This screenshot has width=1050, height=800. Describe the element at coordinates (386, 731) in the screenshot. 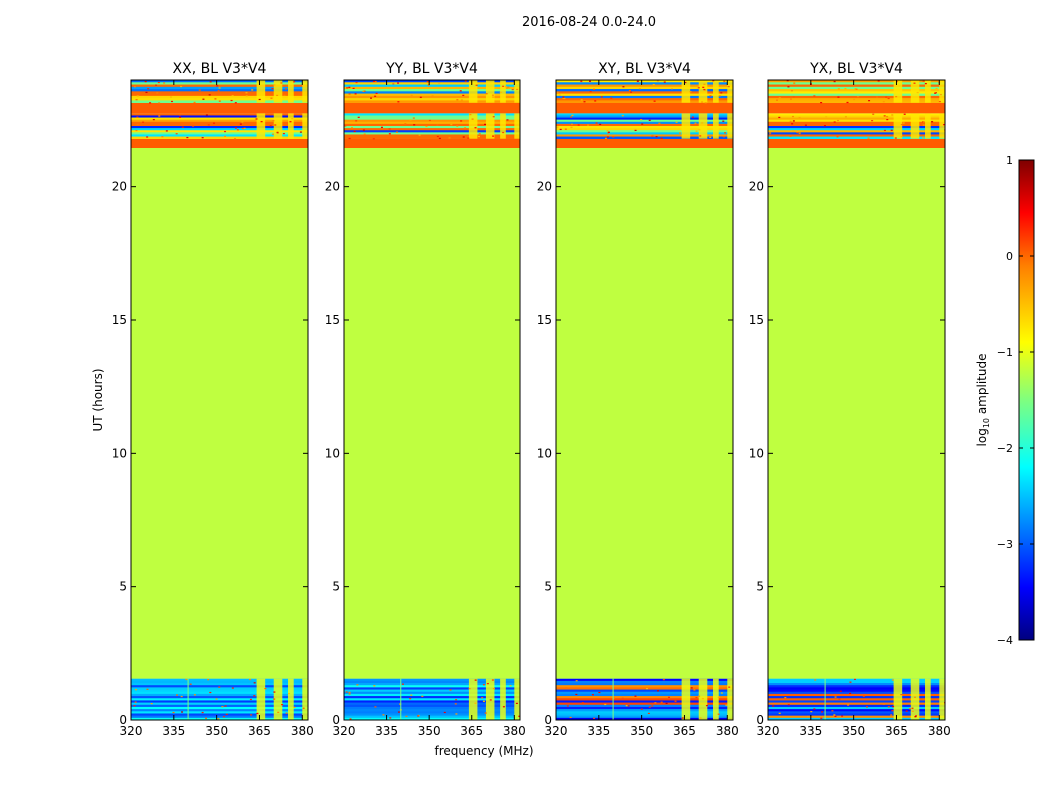

I see `x-tick-label: 335` at that location.